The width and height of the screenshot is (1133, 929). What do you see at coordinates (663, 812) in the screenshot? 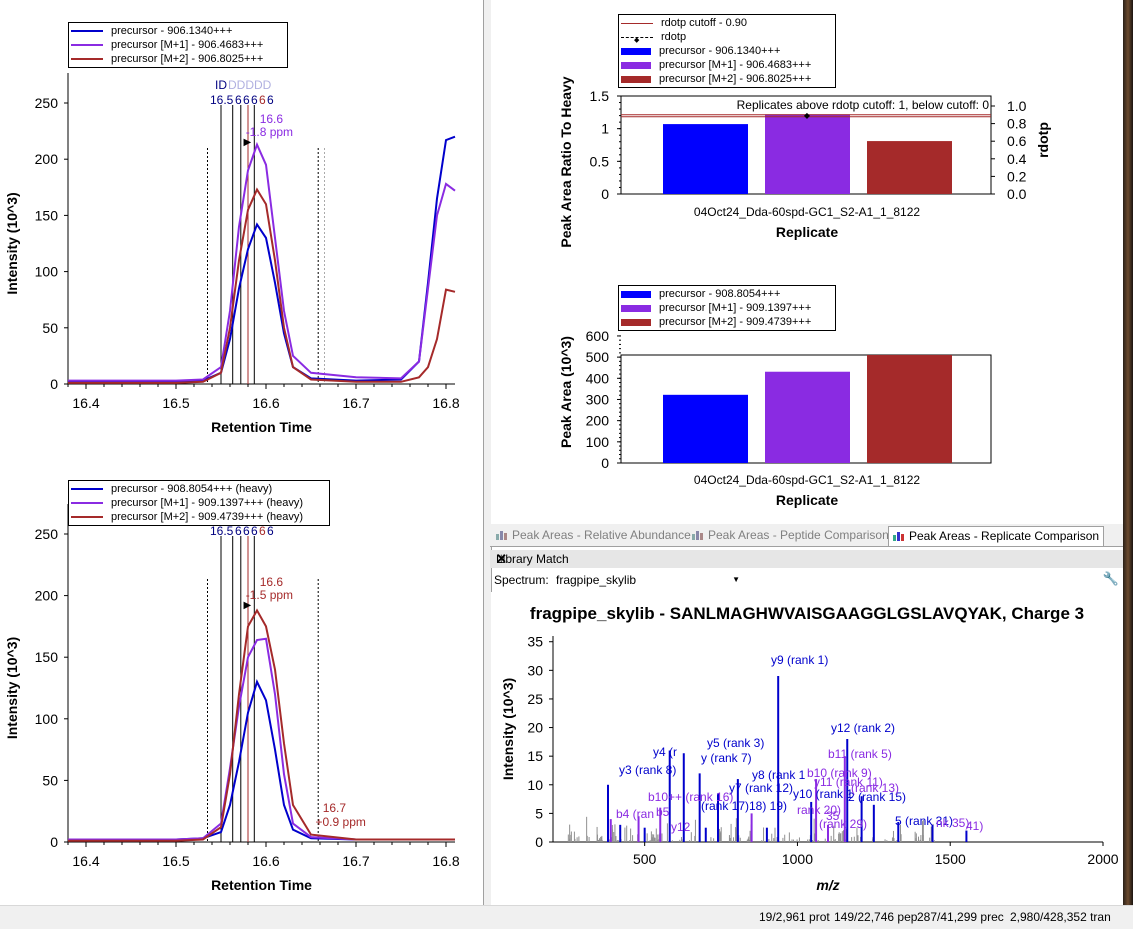
I see `ion-label: b5` at bounding box center [663, 812].